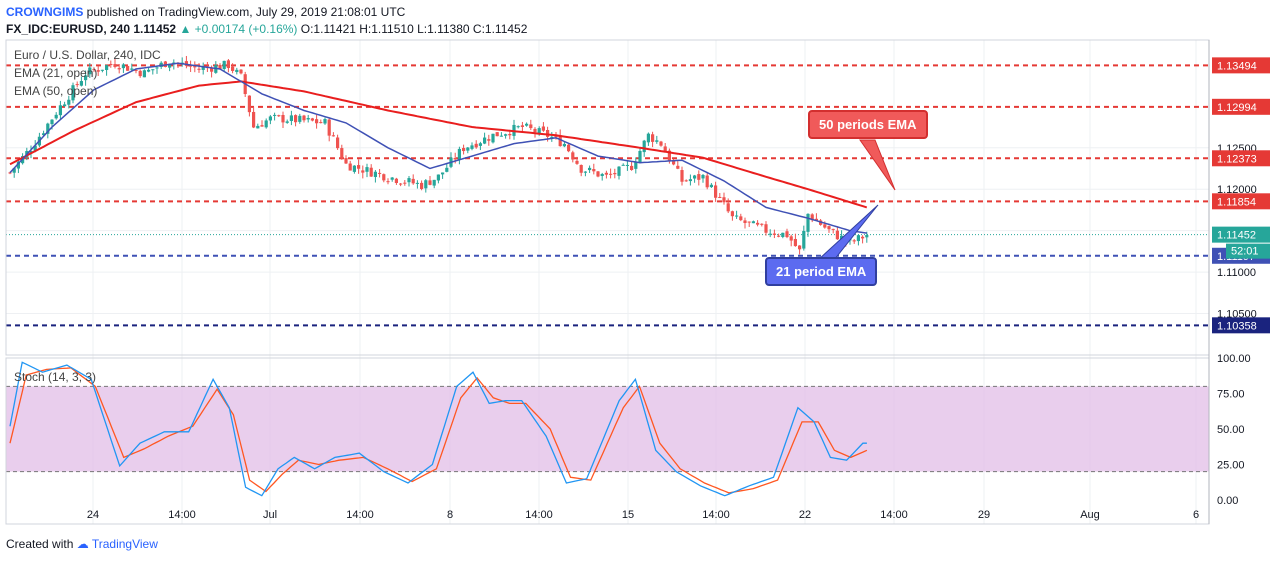  I want to click on current-price-badge, so click(1241, 234).